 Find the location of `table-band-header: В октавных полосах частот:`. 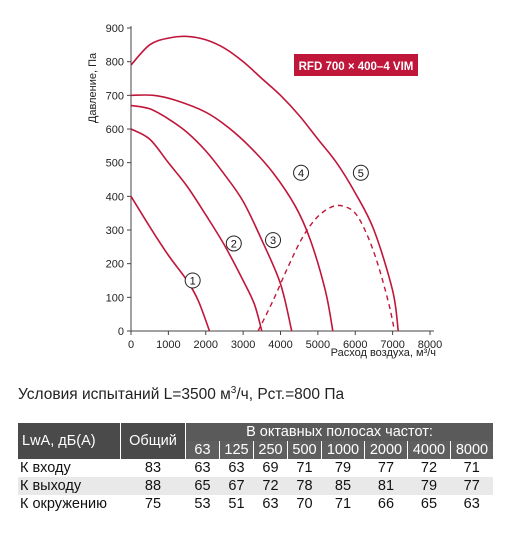

table-band-header: В октавных полосах частот: is located at coordinates (339, 432).